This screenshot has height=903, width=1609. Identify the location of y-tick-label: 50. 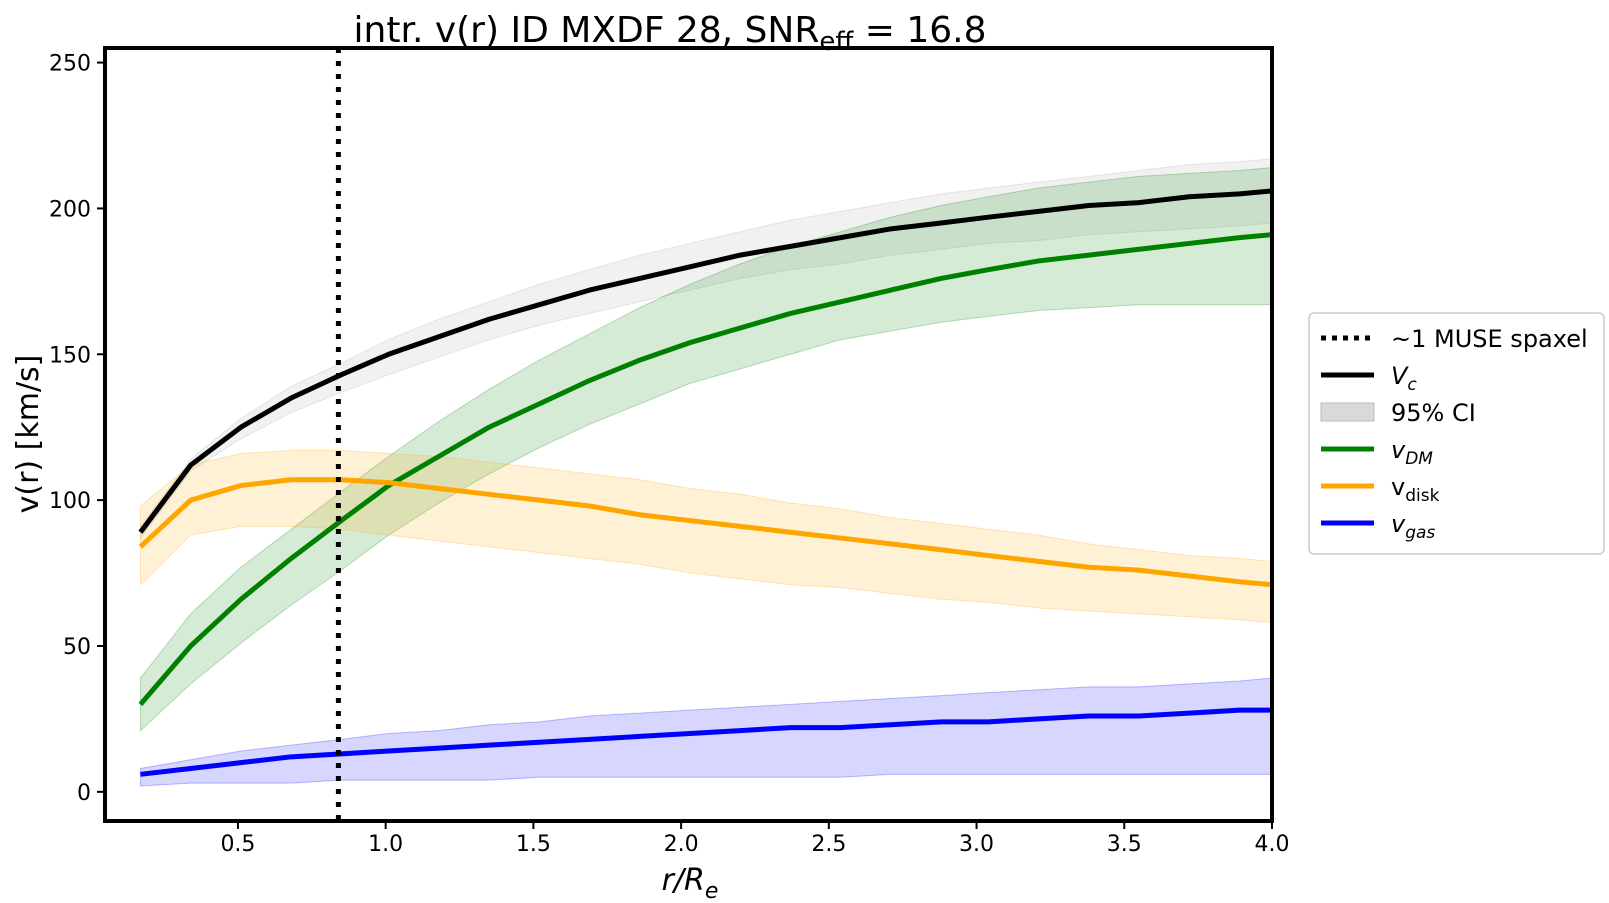
(77, 647).